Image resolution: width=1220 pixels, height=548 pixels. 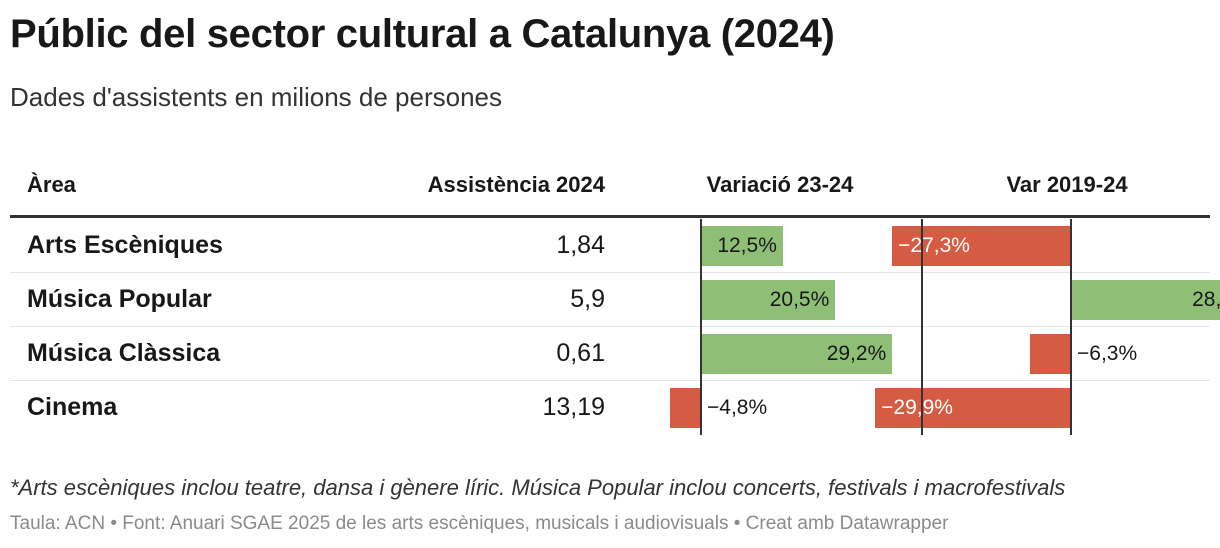 I want to click on column-header-area: Àrea, so click(x=51, y=184).